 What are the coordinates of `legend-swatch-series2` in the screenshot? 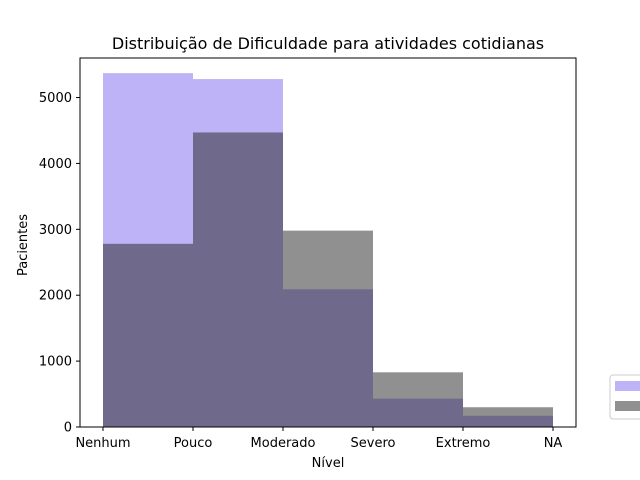 It's located at (627, 406).